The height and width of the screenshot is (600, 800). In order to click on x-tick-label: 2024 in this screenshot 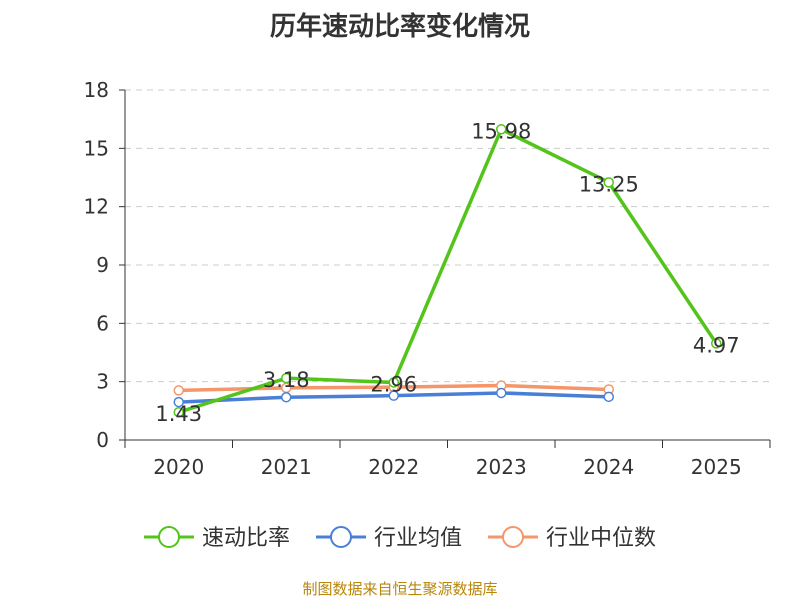, I will do `click(608, 467)`.